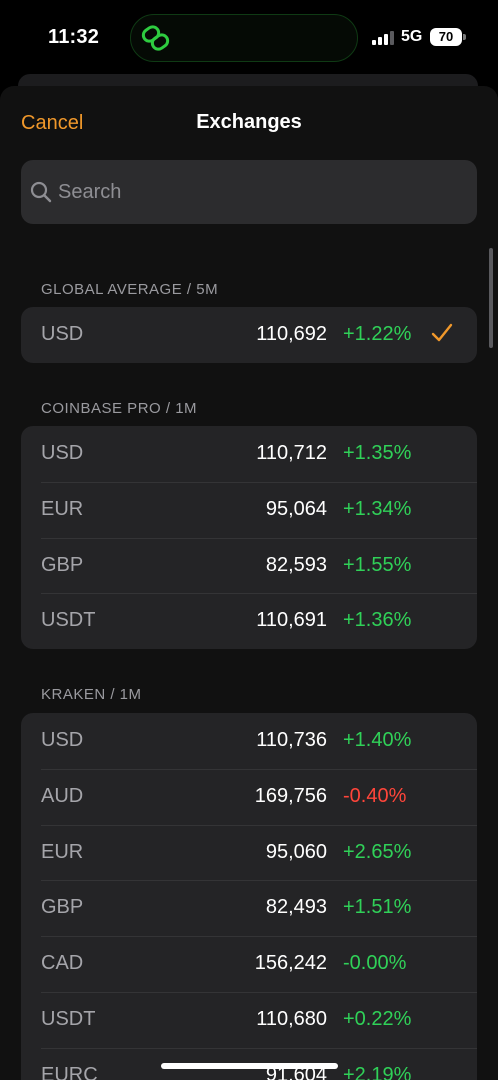 This screenshot has height=1080, width=498. Describe the element at coordinates (291, 620) in the screenshot. I see `price-value: 110,691` at that location.